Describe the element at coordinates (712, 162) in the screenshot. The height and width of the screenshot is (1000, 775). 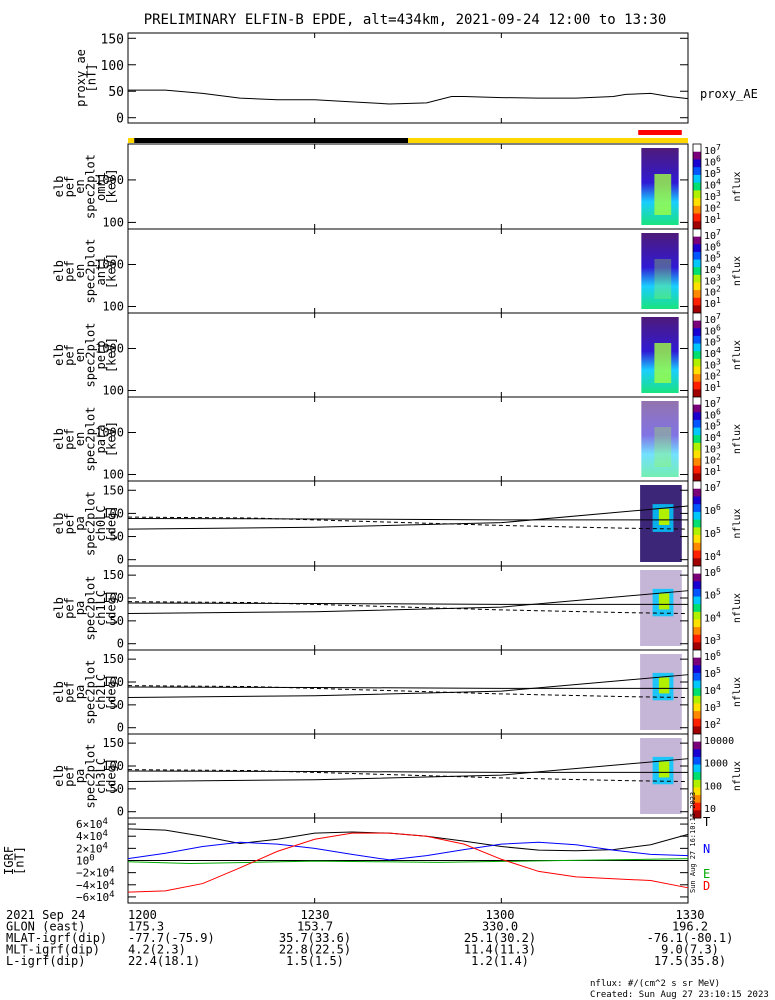
I see `colorbar-tick-label-1: 10⁶` at that location.